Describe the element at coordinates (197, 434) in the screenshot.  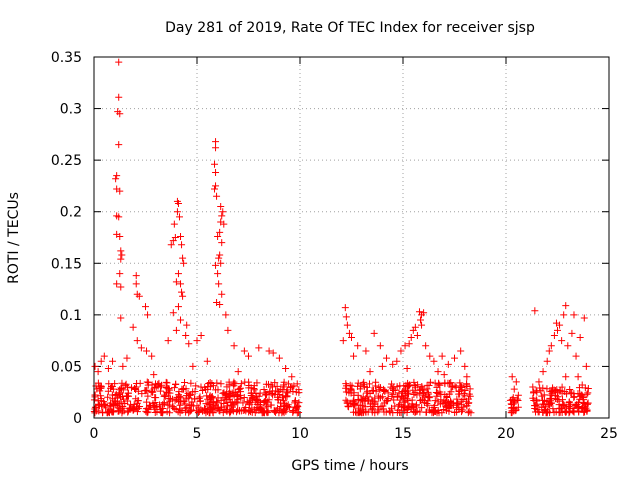
I see `x-tick-label: 5` at that location.